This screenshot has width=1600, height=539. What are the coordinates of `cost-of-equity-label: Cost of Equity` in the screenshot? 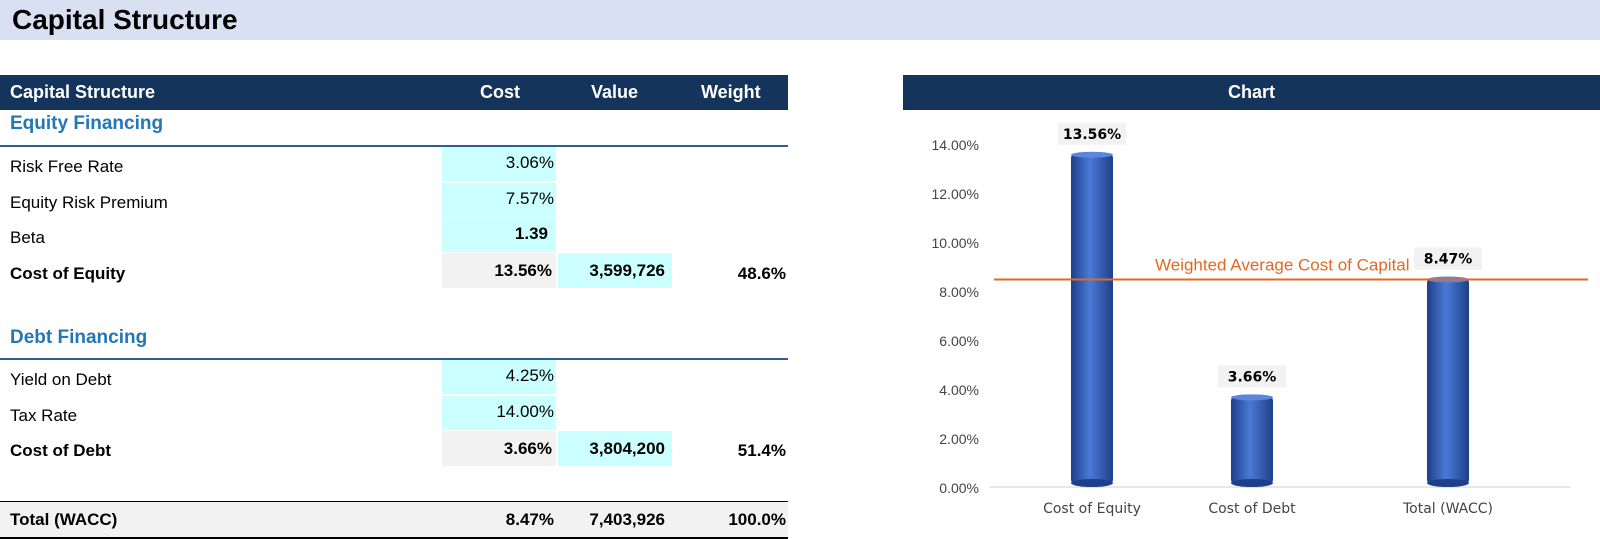 It's located at (68, 273).